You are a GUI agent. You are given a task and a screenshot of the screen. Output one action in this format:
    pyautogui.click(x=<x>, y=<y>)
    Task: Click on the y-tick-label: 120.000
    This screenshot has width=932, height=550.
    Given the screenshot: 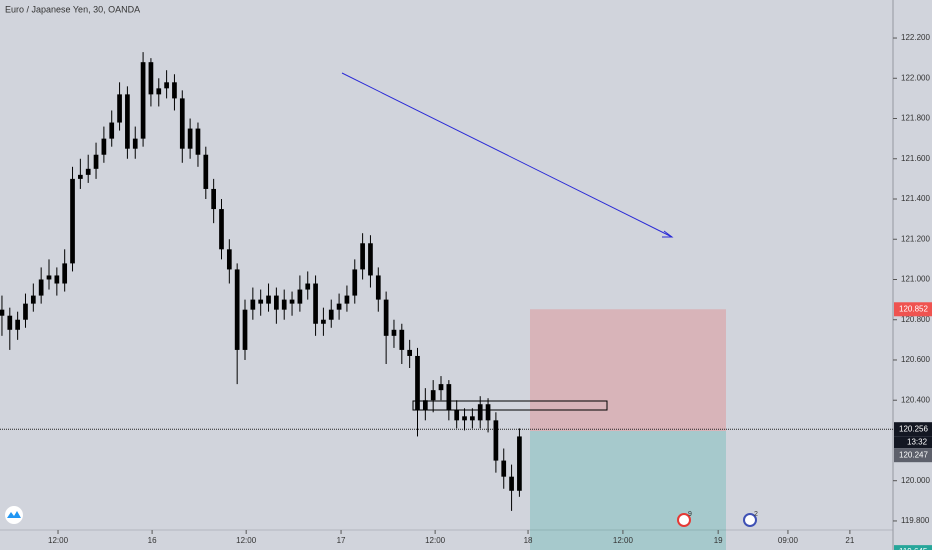 What is the action you would take?
    pyautogui.click(x=915, y=480)
    